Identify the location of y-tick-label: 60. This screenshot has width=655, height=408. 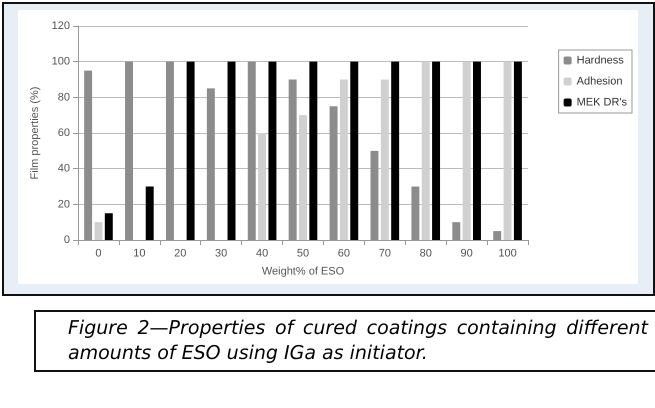
(64, 133).